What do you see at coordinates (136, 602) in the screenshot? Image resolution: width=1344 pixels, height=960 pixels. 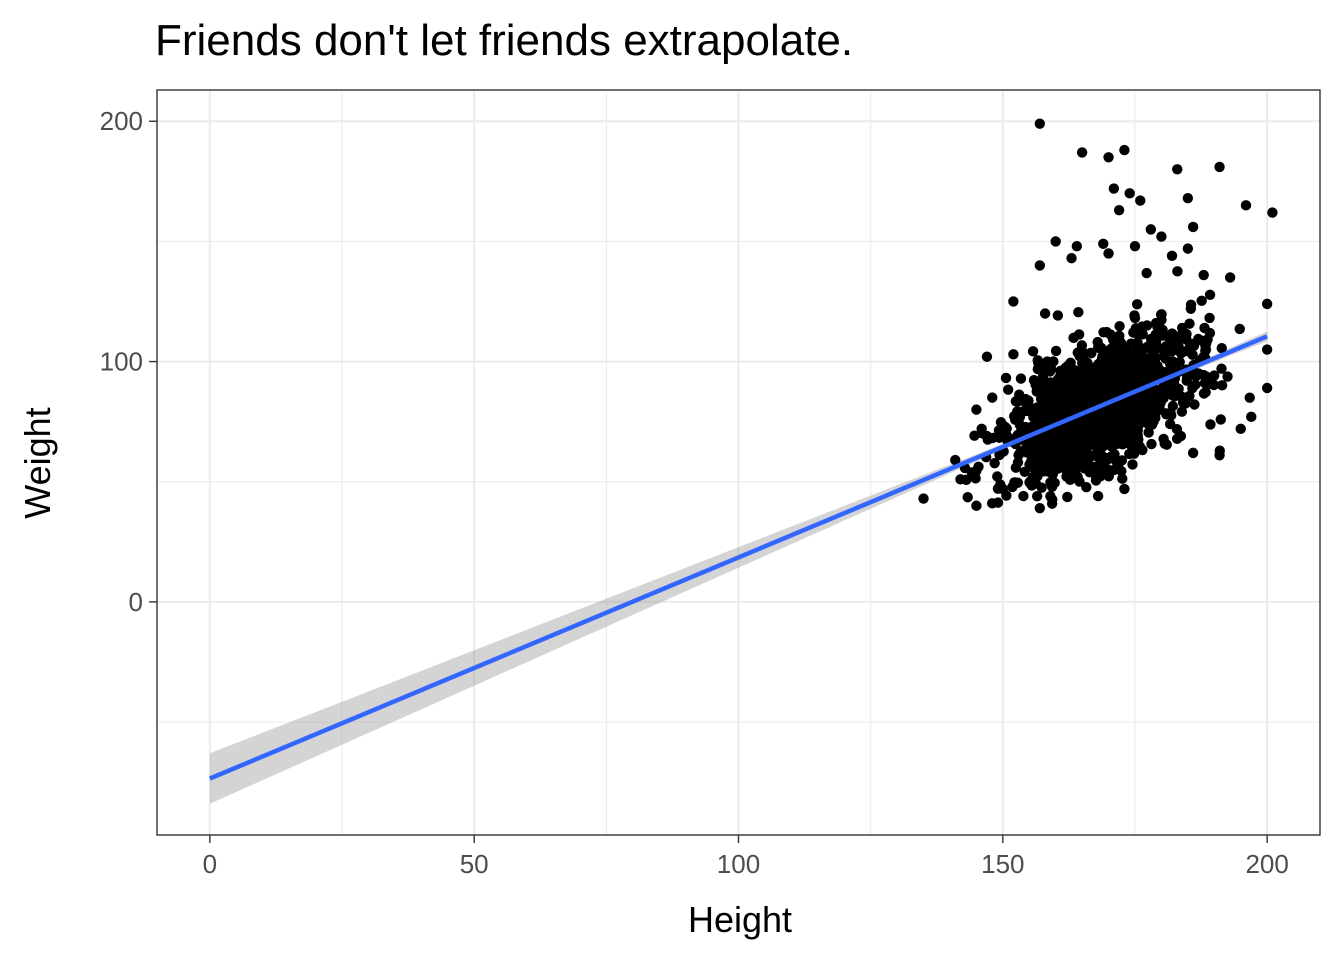 I see `y-tick-label: 0` at bounding box center [136, 602].